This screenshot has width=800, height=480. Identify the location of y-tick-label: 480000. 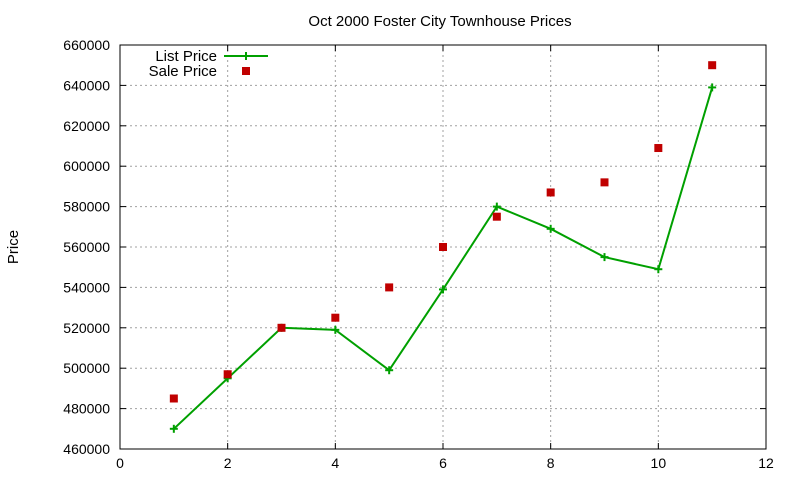
(86, 409).